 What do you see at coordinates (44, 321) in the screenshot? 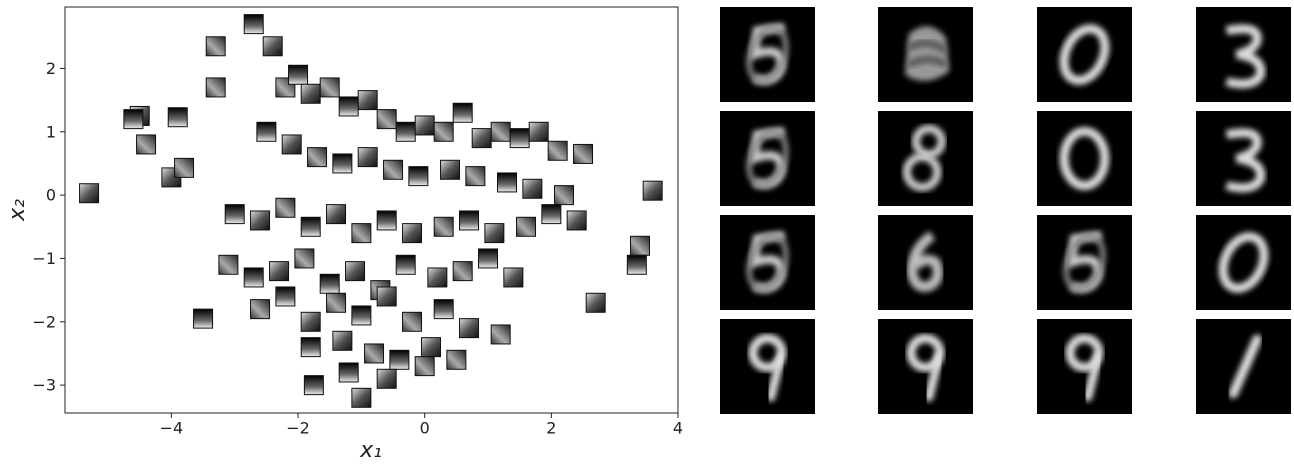
I see `y-tick-label: −2` at bounding box center [44, 321].